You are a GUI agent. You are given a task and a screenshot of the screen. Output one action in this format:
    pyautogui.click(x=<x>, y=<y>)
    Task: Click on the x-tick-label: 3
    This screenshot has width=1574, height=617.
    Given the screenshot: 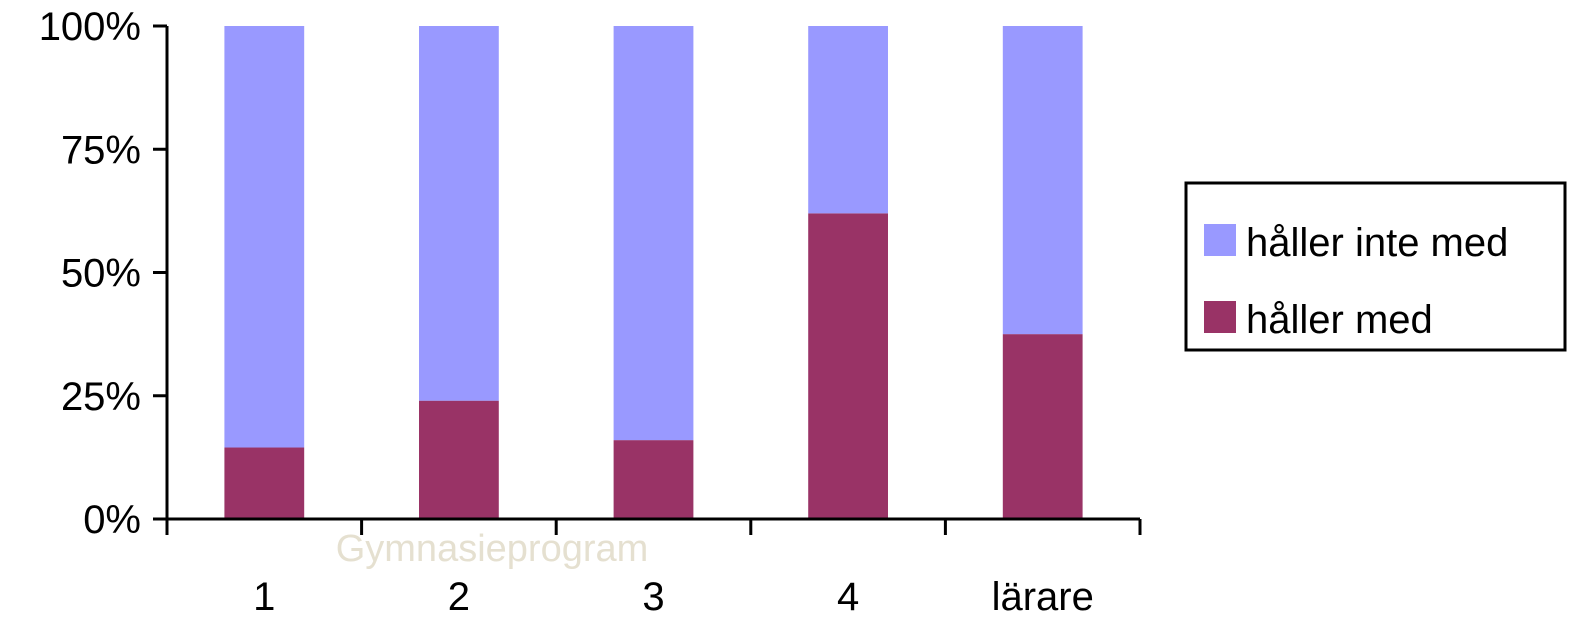 What is the action you would take?
    pyautogui.click(x=653, y=596)
    